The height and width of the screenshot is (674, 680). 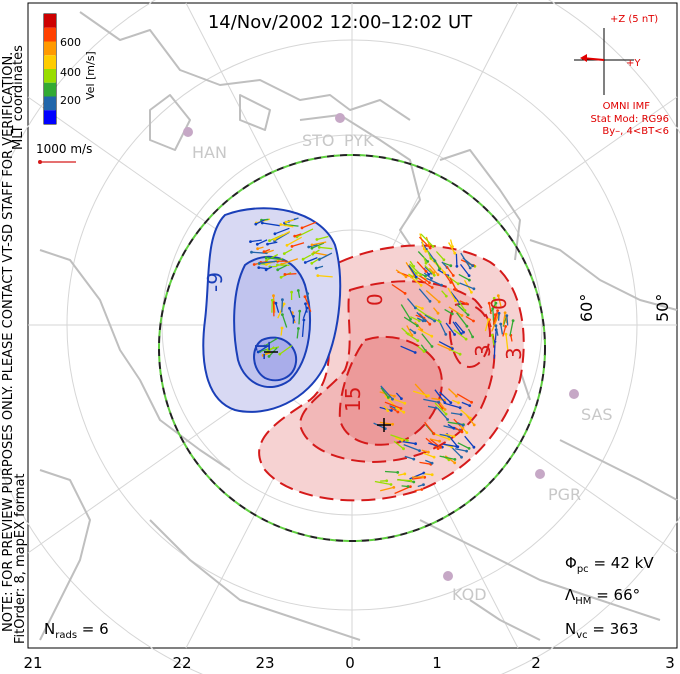 I want to click on imf-z-label: +Z (5 nT), so click(x=634, y=19).